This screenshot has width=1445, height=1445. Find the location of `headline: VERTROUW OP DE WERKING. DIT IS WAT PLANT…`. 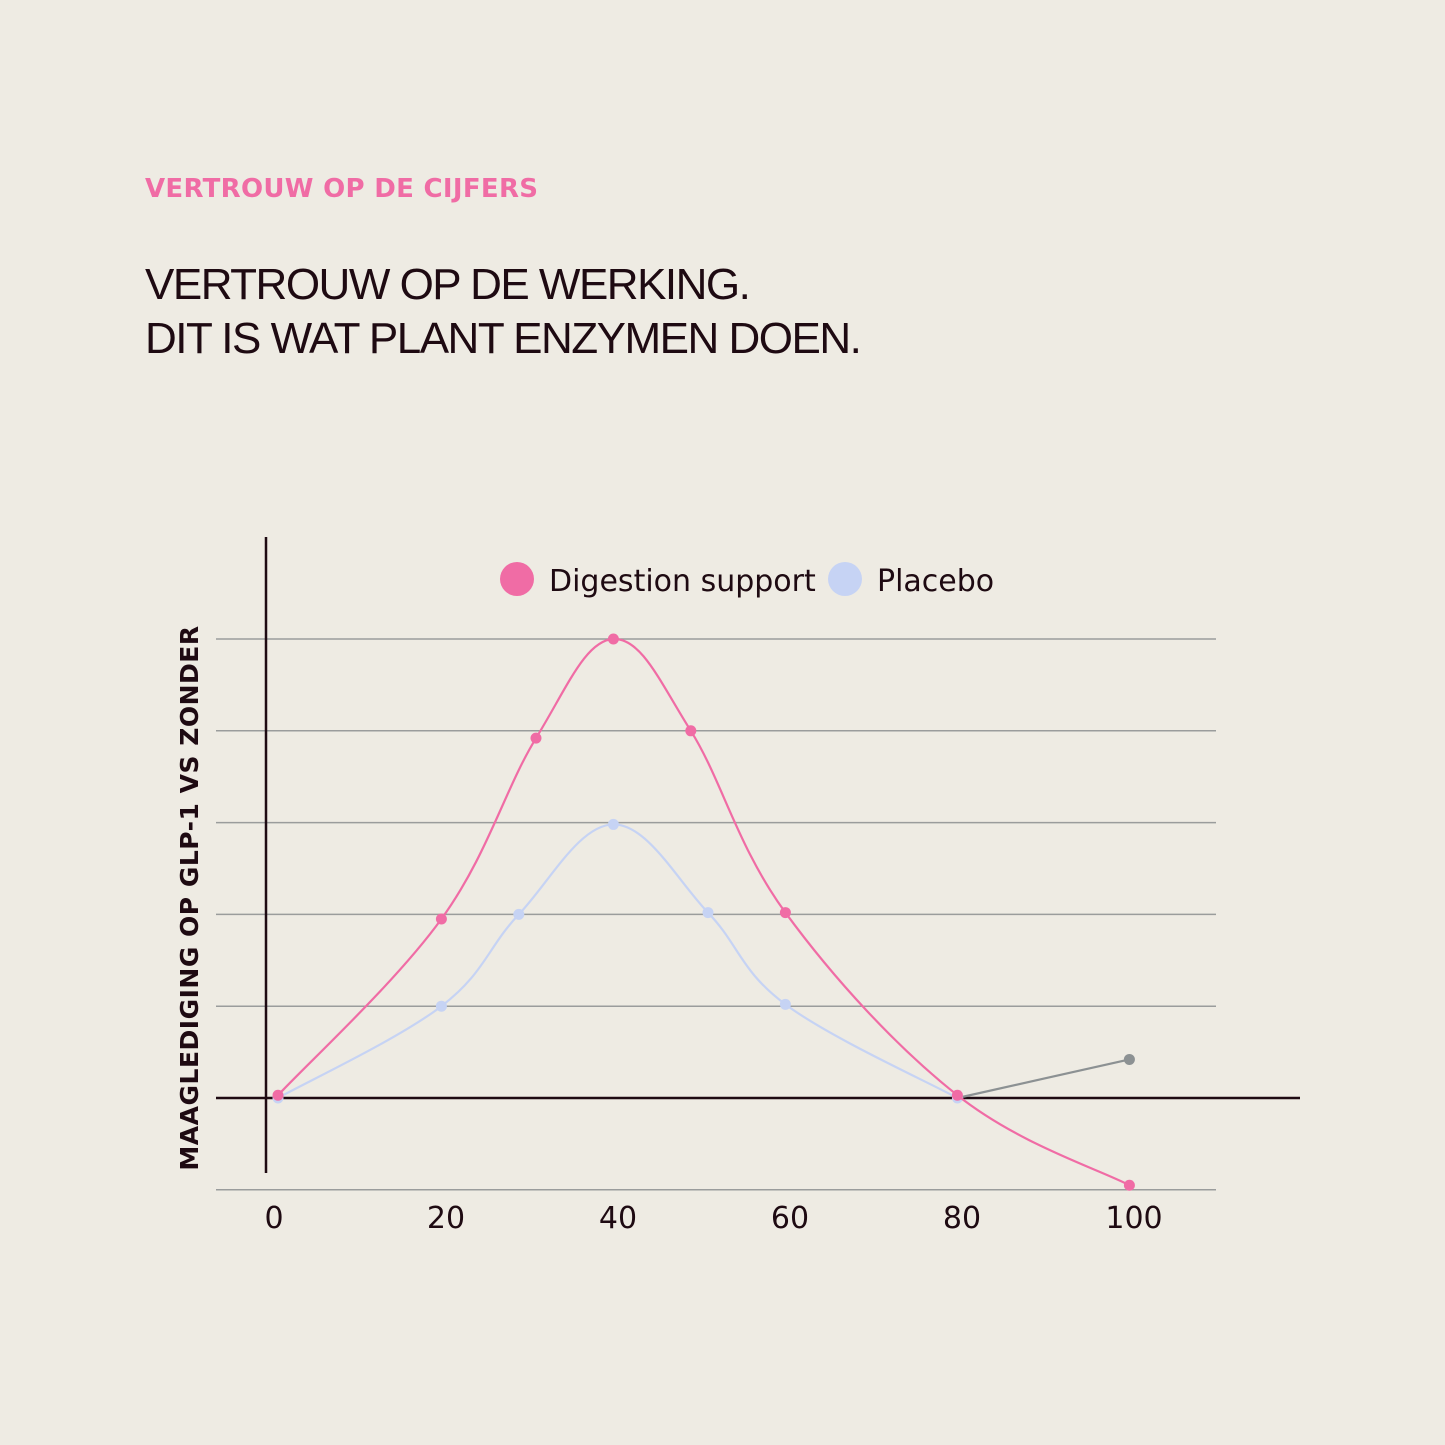

headline: VERTROUW OP DE WERKING. DIT IS WAT PLANT… is located at coordinates (503, 312).